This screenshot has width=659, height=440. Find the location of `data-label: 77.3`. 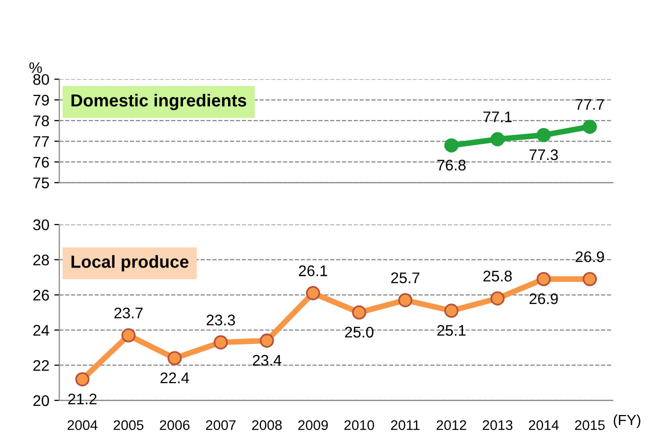

data-label: 77.3 is located at coordinates (544, 154).